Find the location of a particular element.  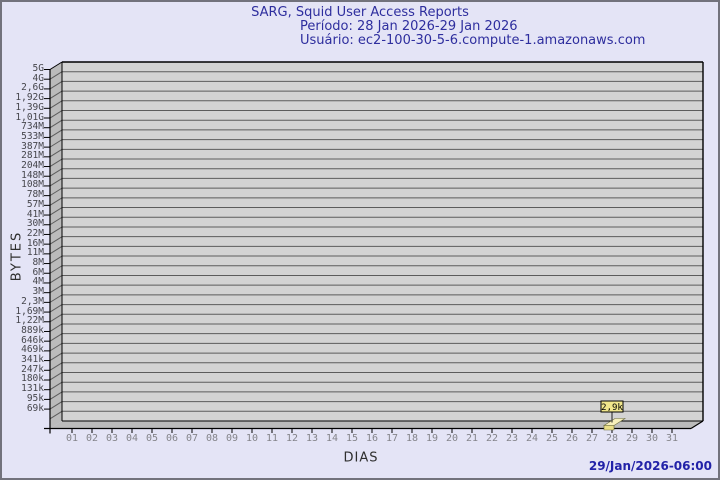

value-callout-box is located at coordinates (612, 406).